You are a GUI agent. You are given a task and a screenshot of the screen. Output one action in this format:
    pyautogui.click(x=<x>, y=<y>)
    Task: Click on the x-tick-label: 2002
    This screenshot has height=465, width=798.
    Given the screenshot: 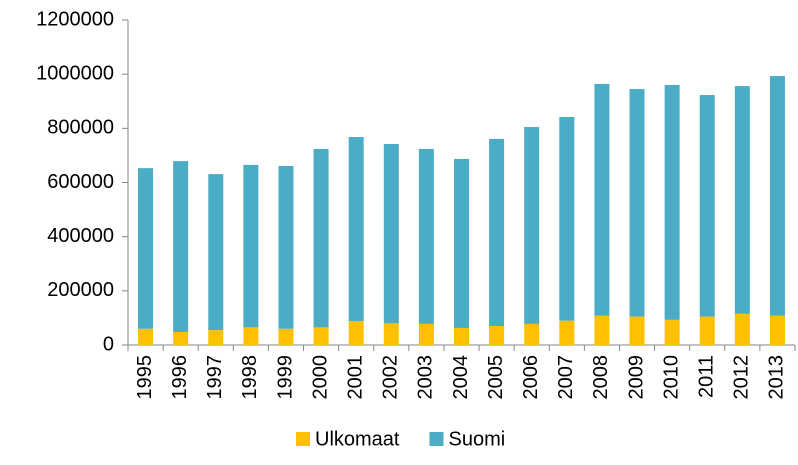 What is the action you would take?
    pyautogui.click(x=391, y=377)
    